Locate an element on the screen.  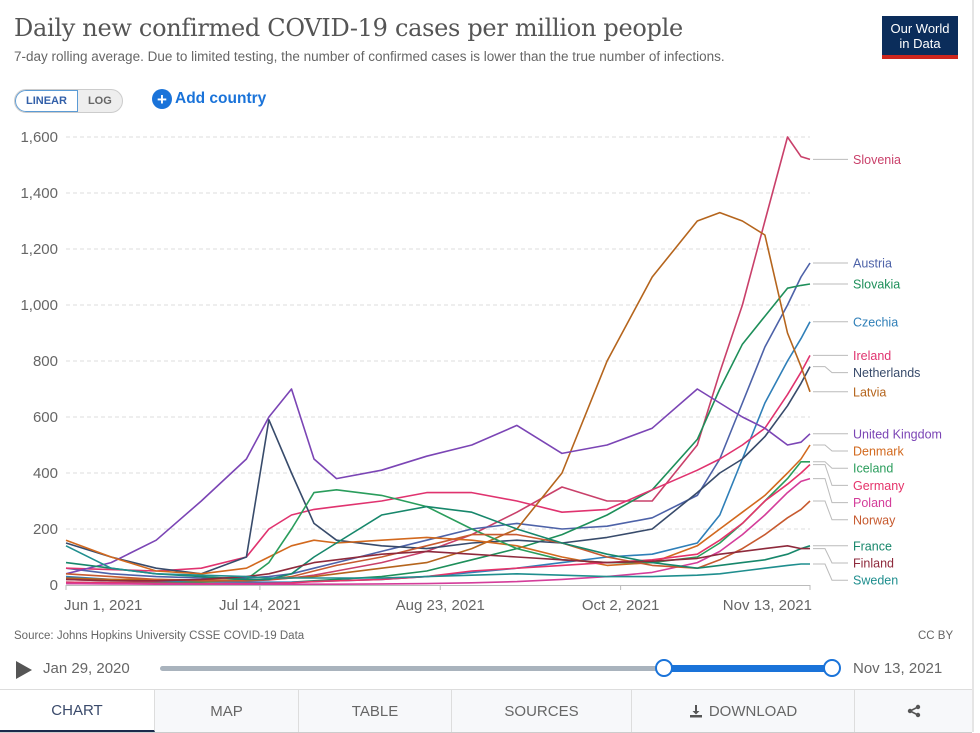
y-tick-label: 400 is located at coordinates (45, 473).